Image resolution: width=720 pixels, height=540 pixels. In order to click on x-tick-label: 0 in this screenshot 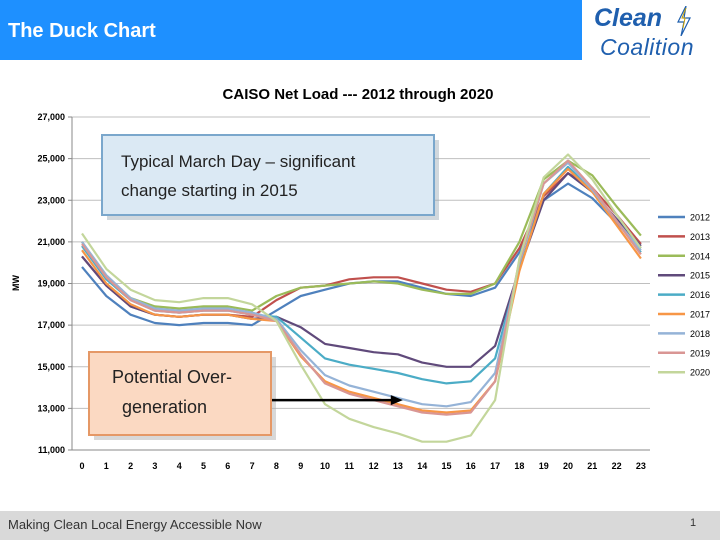, I will do `click(81, 466)`.